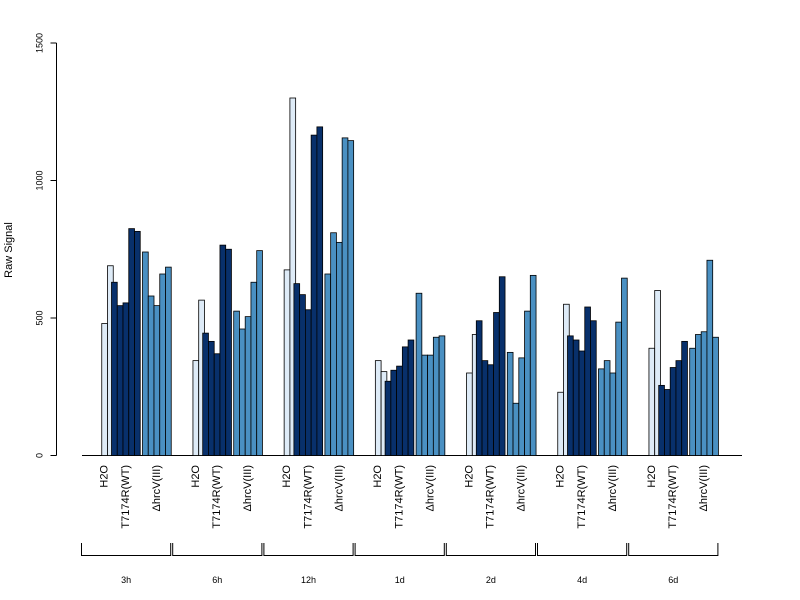 This screenshot has height=600, width=800. Describe the element at coordinates (400, 564) in the screenshot. I see `group-brackets: 3h 6h 12h 1d 2d 4d 6d` at that location.